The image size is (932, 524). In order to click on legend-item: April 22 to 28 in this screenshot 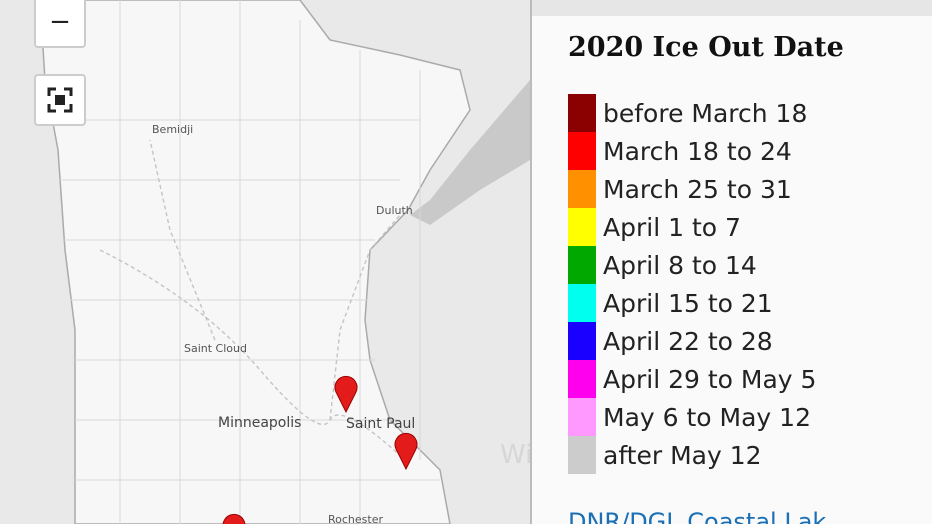, I will do `click(692, 341)`.